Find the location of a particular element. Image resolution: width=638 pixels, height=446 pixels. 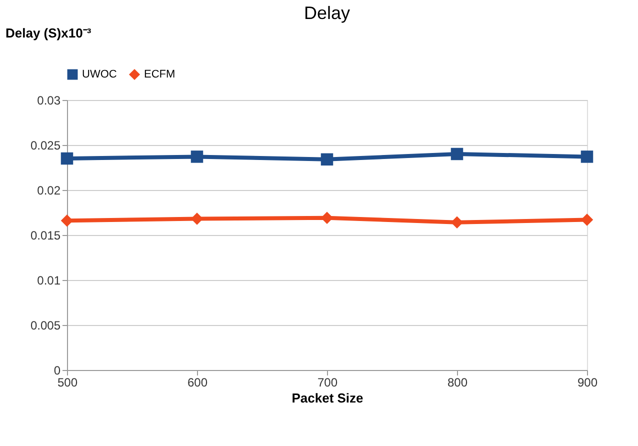

y-tick-label: 0.025 is located at coordinates (45, 145).